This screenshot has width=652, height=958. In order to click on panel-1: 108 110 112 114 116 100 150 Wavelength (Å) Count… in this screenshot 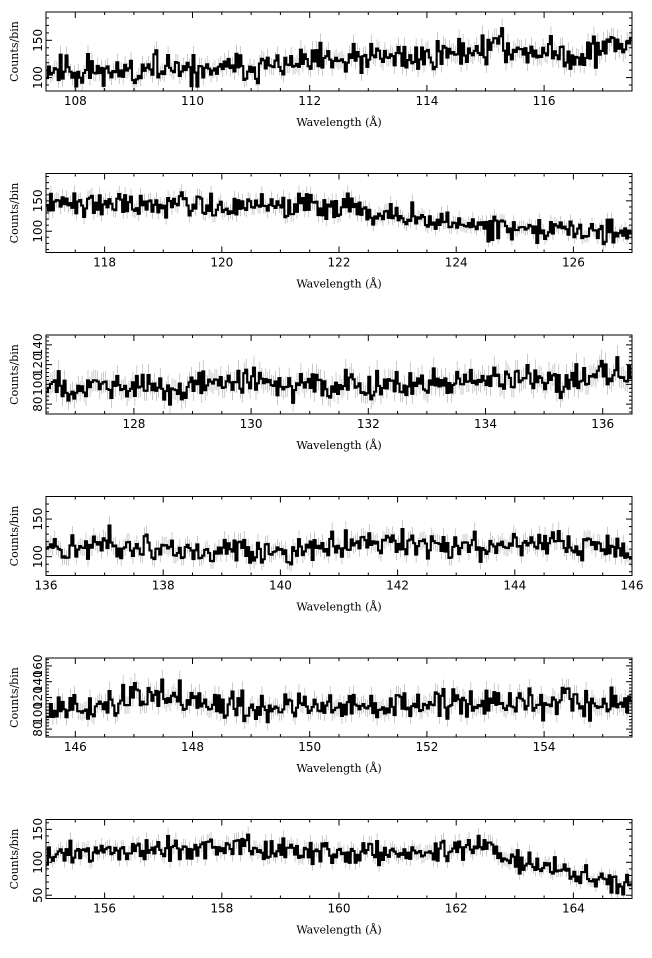, I will do `click(320, 70)`.